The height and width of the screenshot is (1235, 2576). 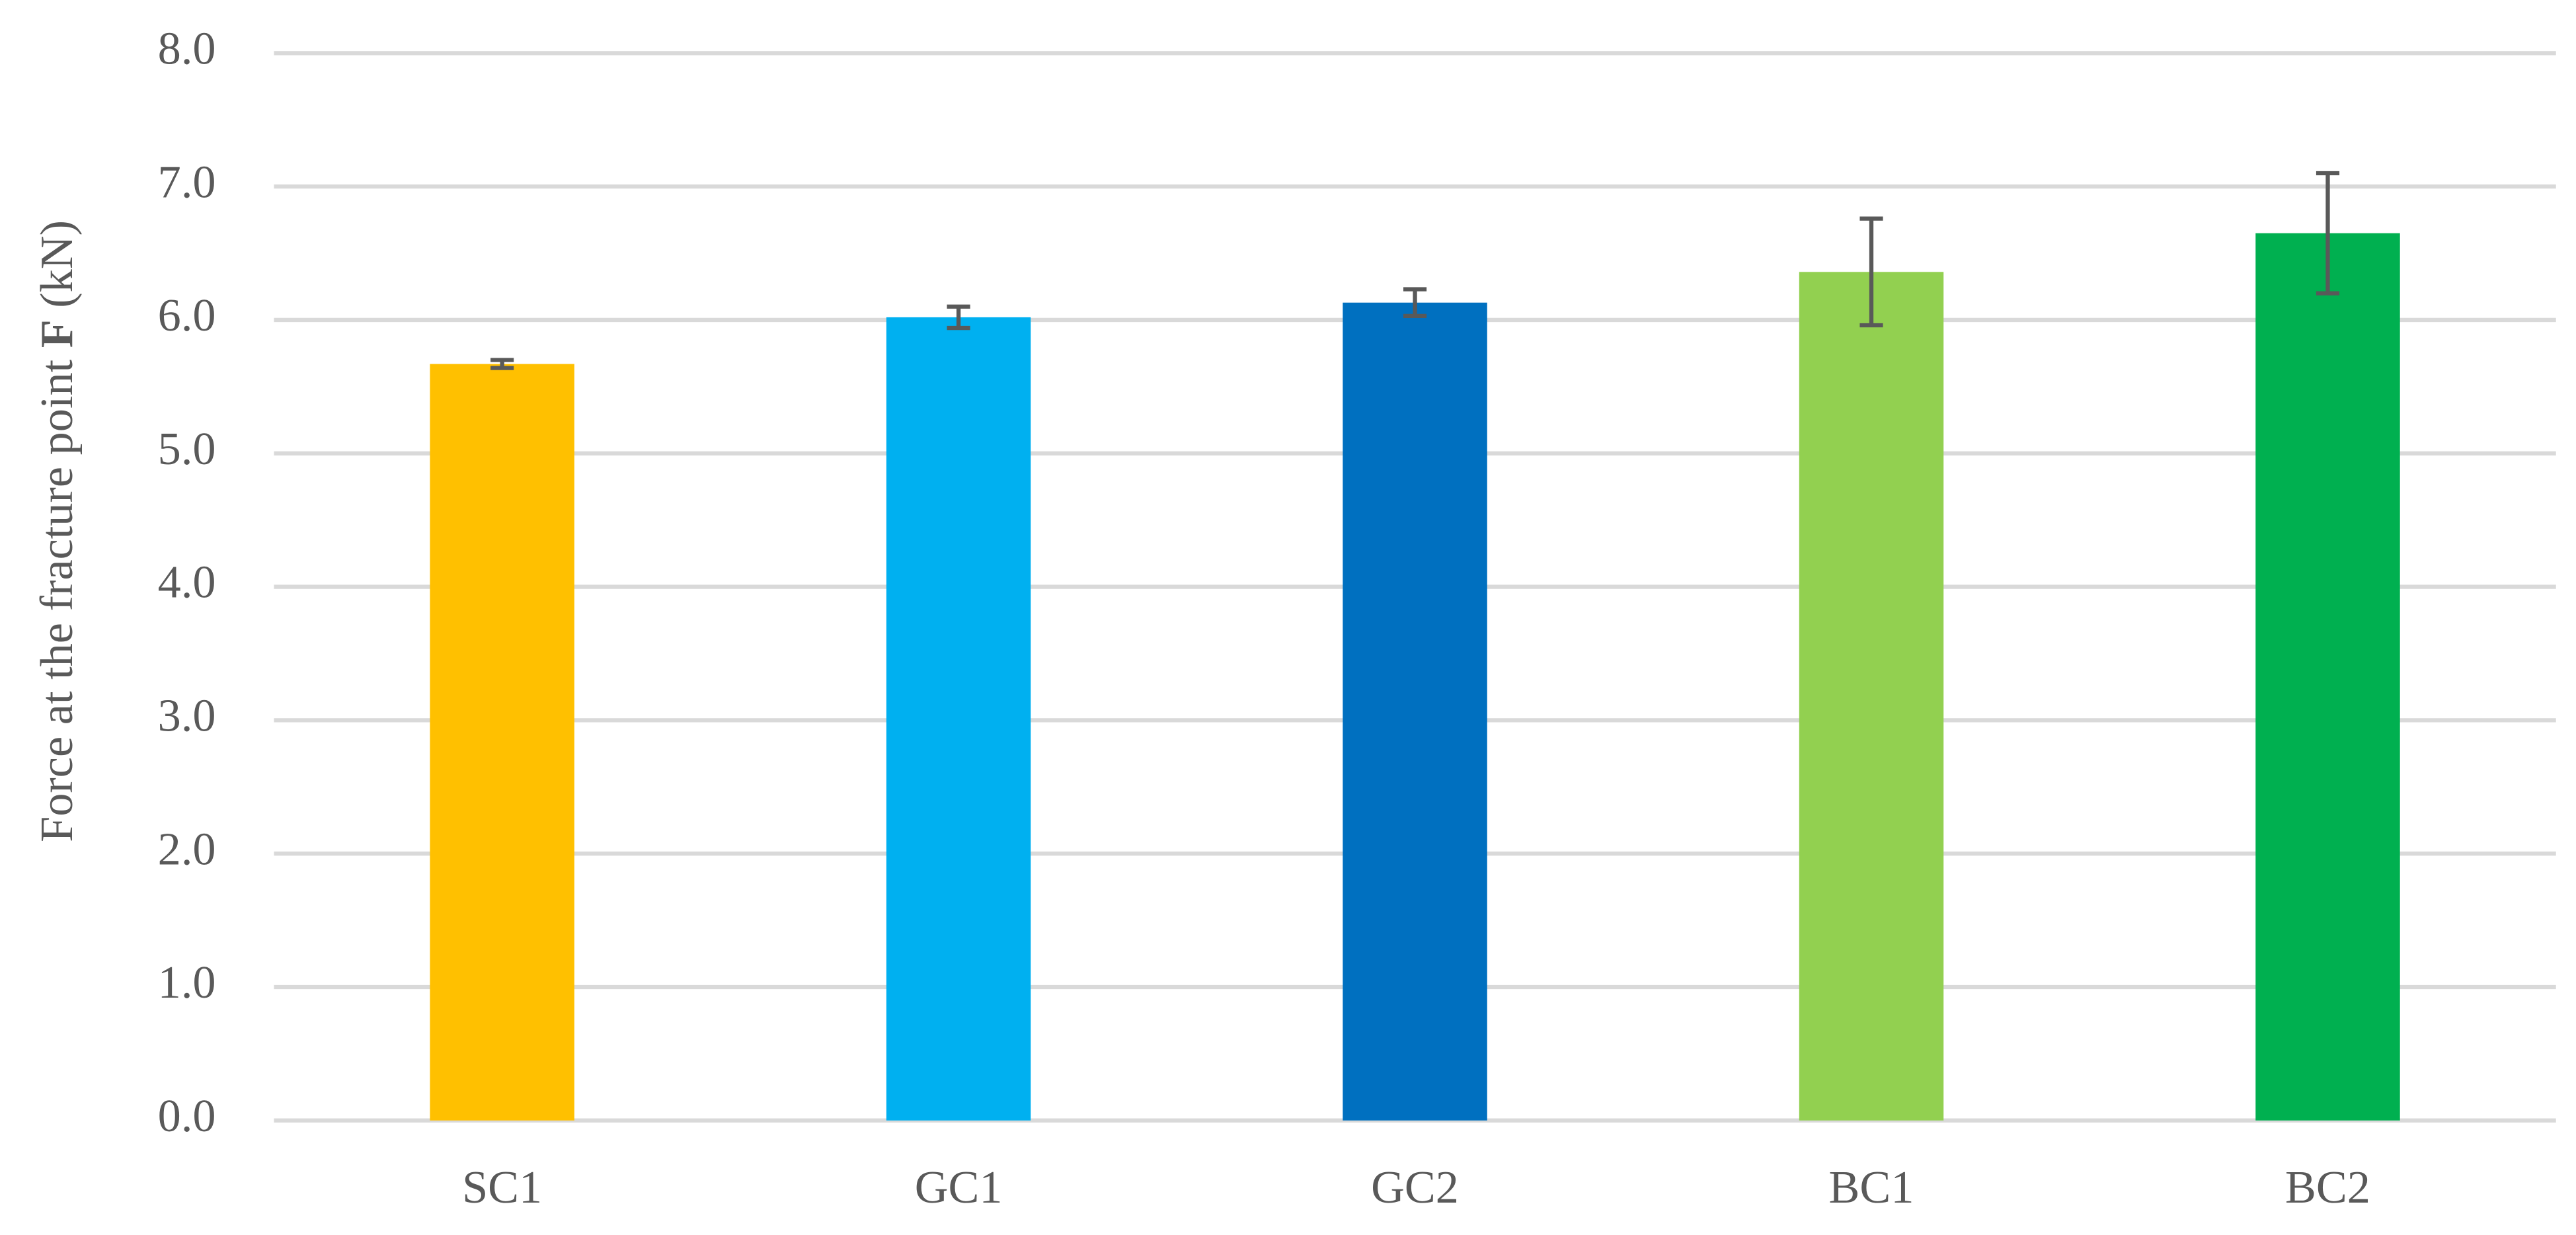 What do you see at coordinates (187, 849) in the screenshot?
I see `y-tick-label: 2.0` at bounding box center [187, 849].